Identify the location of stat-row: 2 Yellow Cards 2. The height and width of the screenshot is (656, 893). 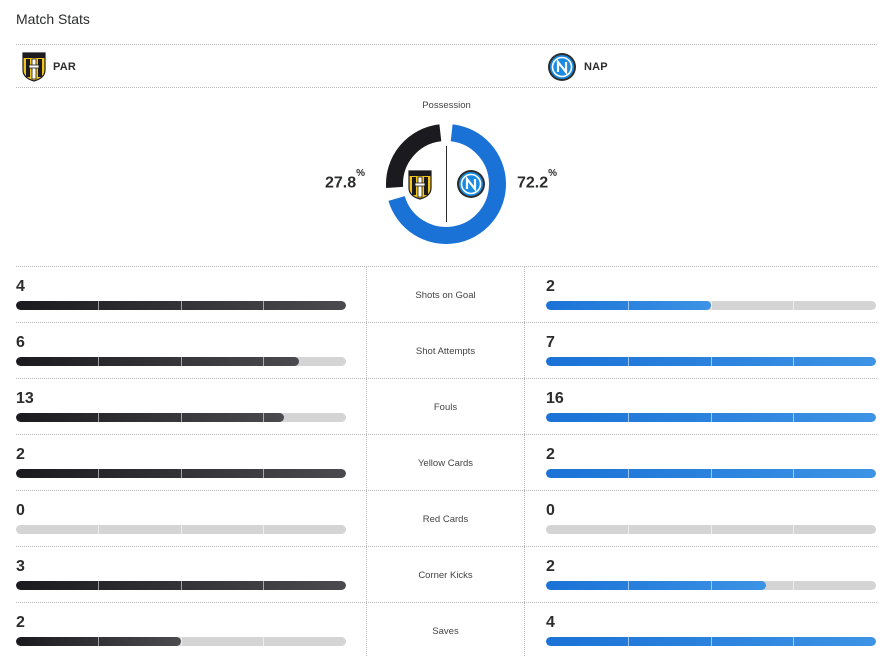
(446, 462).